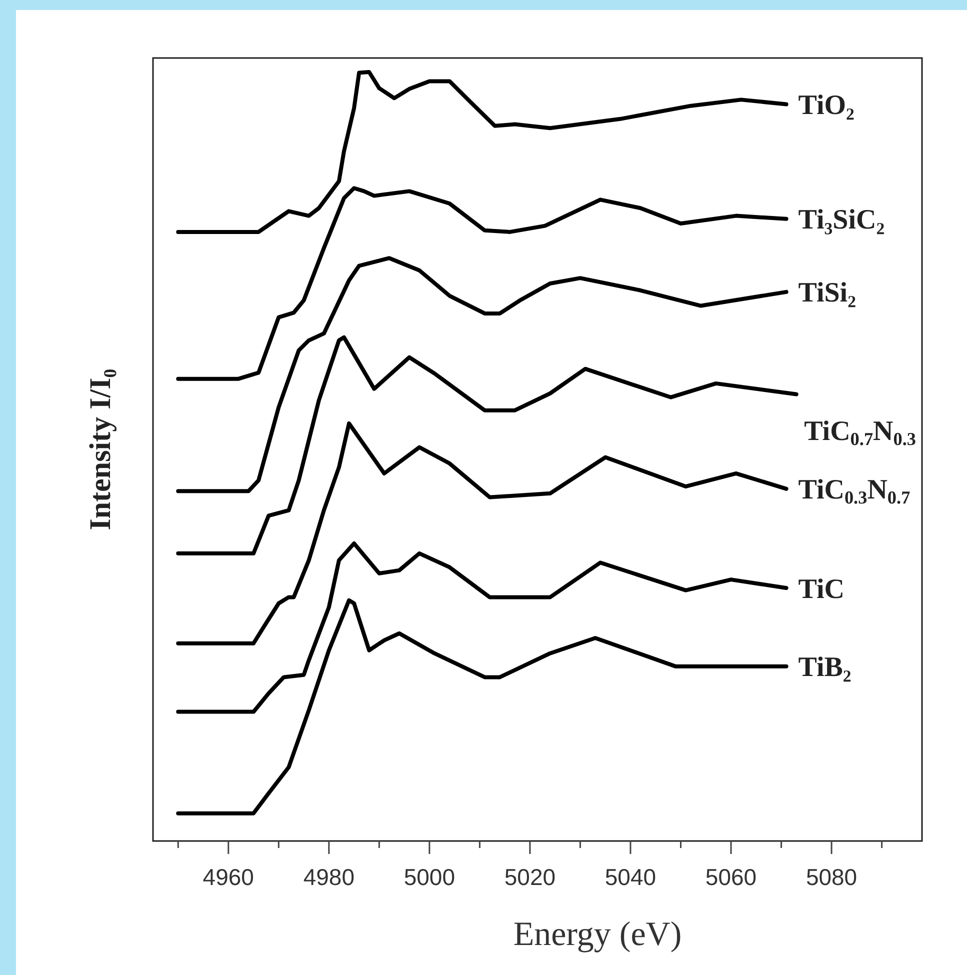  I want to click on x-tick-label: 5000, so click(430, 877).